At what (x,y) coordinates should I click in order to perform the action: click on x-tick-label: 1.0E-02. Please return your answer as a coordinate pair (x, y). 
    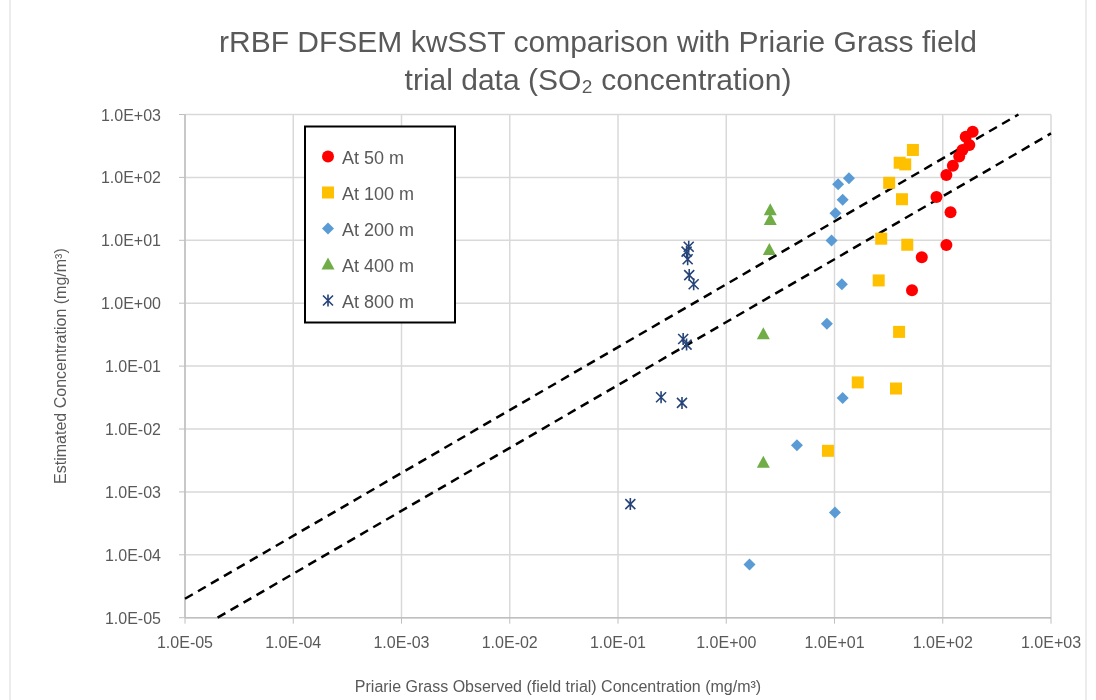
    Looking at the image, I should click on (509, 642).